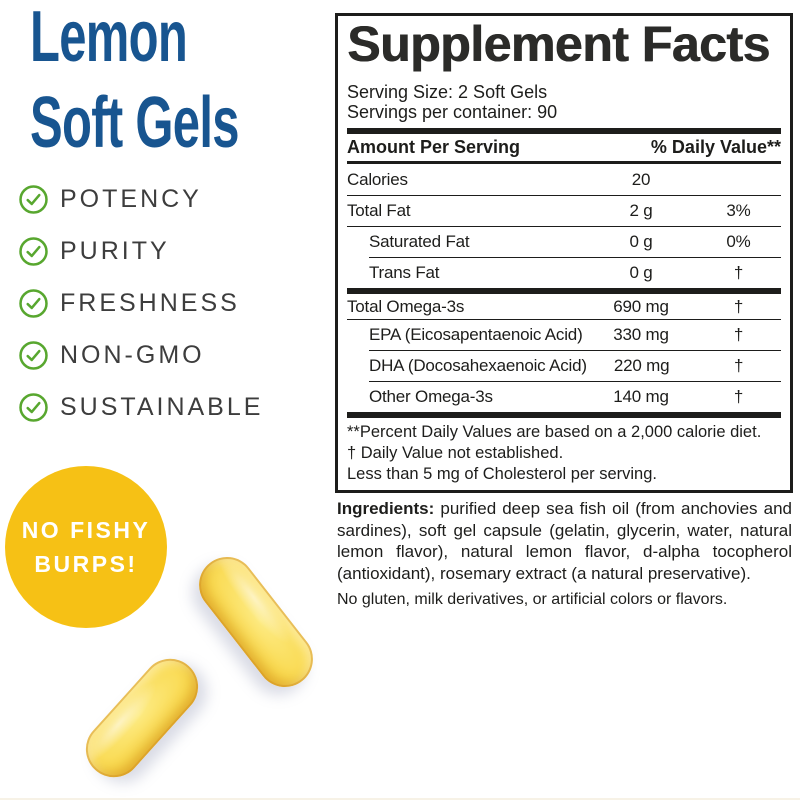  What do you see at coordinates (564, 149) in the screenshot?
I see `table-header: Amount Per Serving % Daily Value**` at bounding box center [564, 149].